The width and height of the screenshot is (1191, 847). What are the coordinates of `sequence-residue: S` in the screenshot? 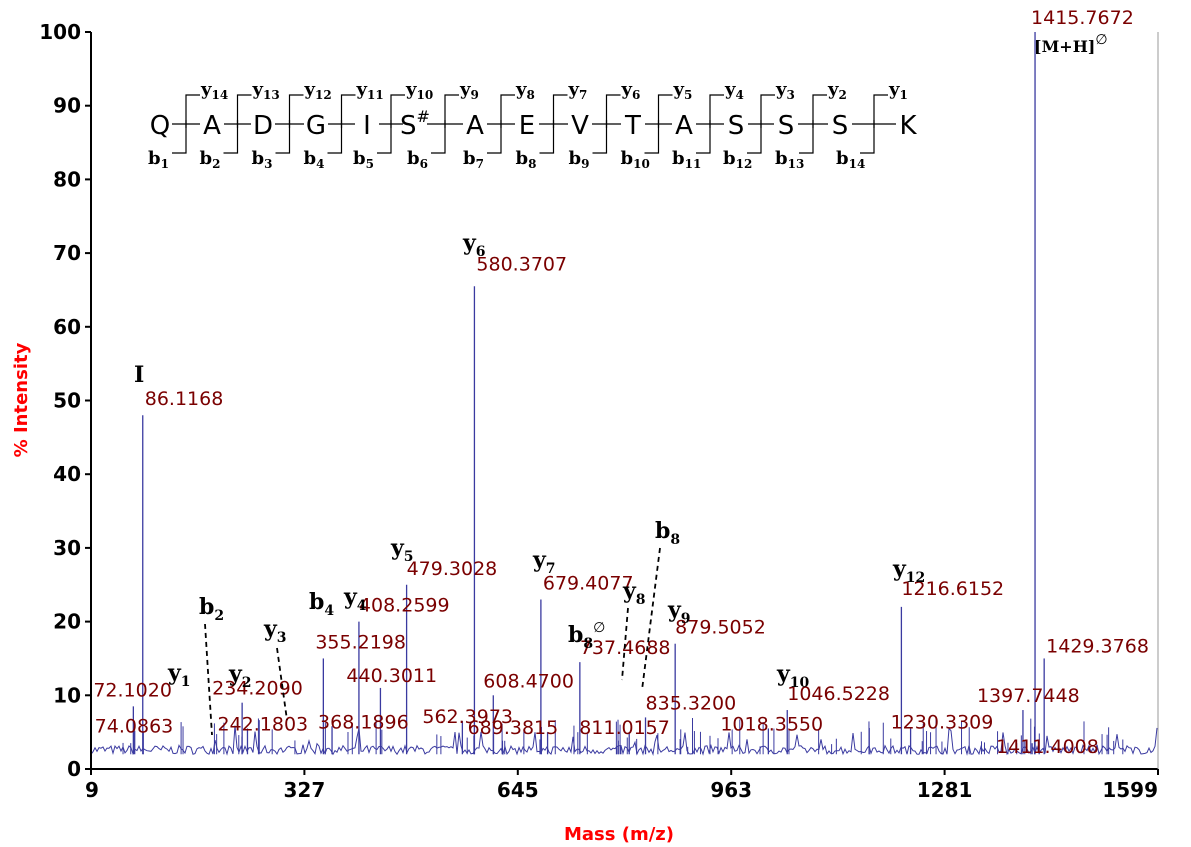 It's located at (840, 126).